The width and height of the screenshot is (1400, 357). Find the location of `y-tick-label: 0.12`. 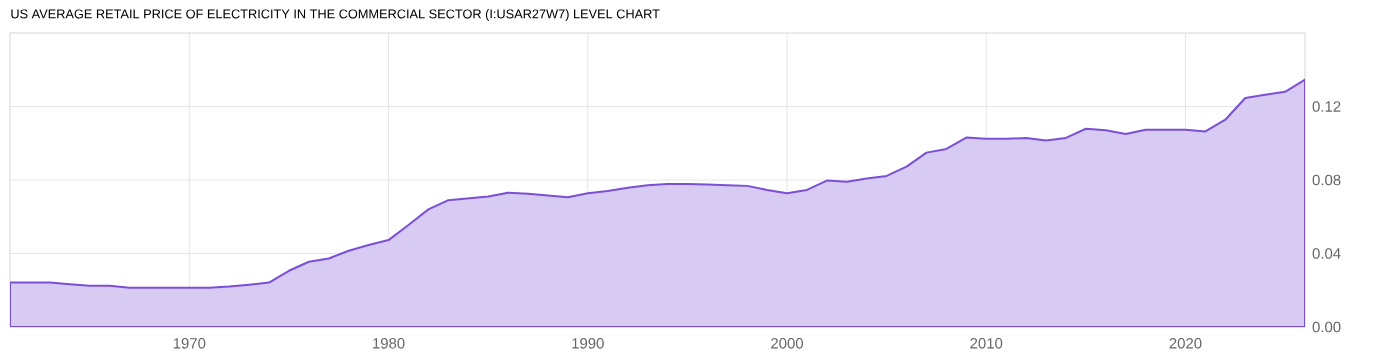

y-tick-label: 0.12 is located at coordinates (1326, 106).